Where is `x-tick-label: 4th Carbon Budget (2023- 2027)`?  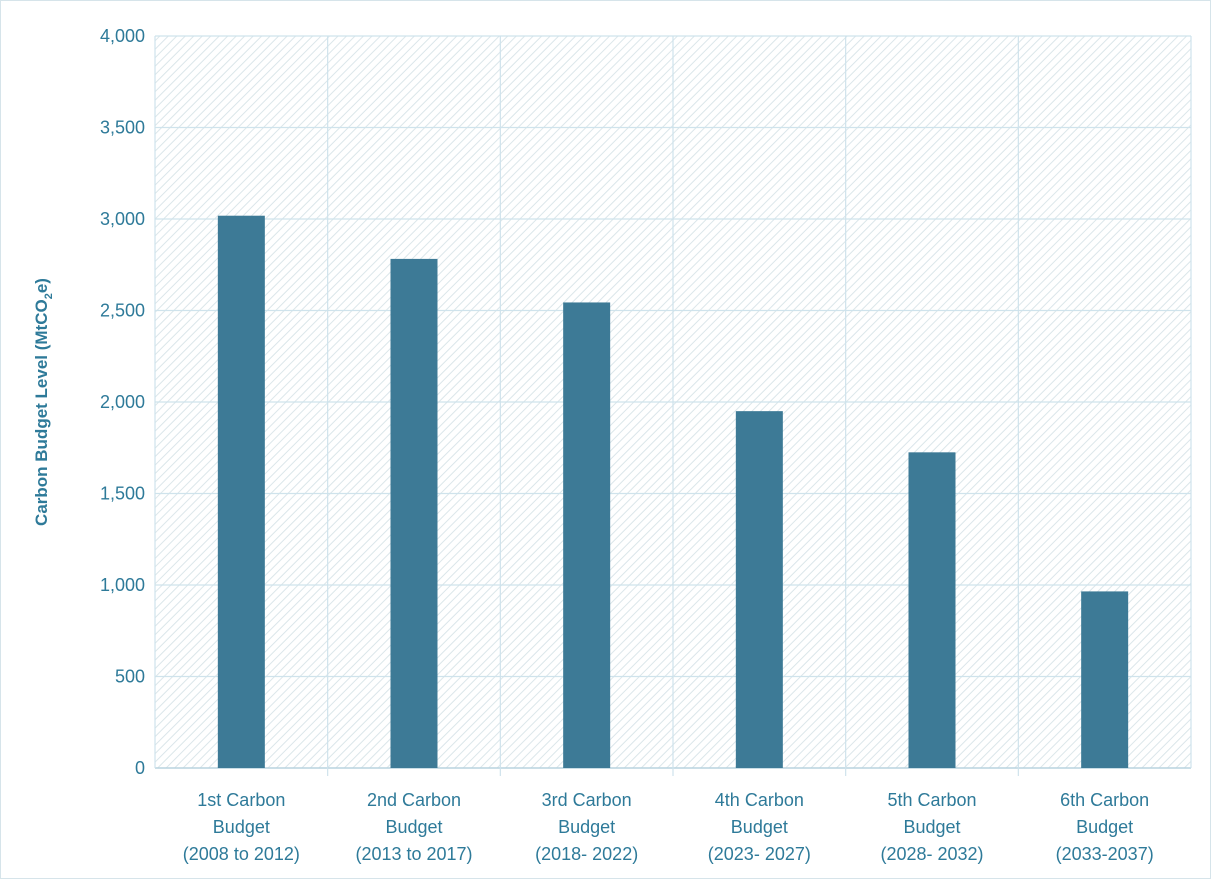 x-tick-label: 4th Carbon Budget (2023- 2027) is located at coordinates (759, 827).